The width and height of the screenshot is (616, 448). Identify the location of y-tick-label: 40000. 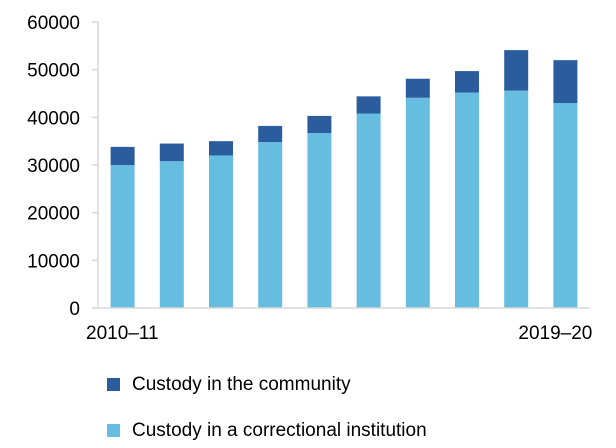
(53, 118).